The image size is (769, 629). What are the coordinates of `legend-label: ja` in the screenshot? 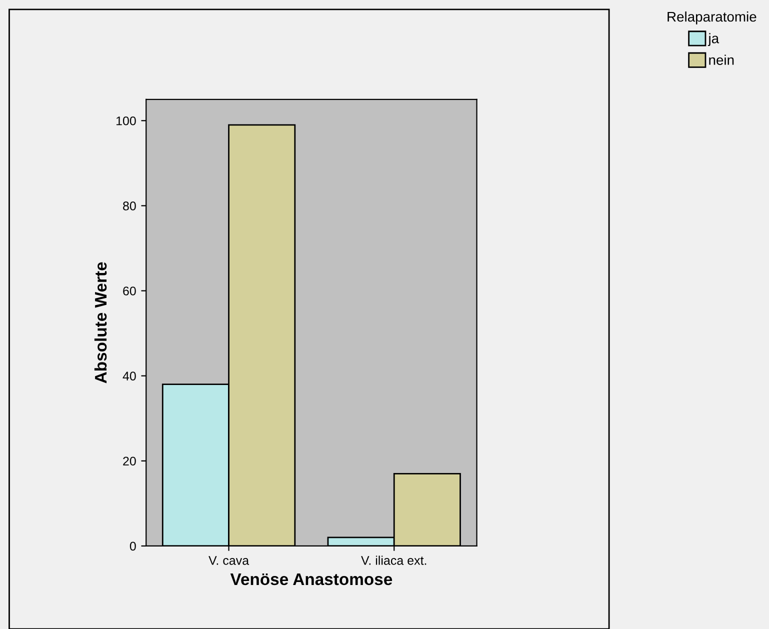 It's located at (714, 39).